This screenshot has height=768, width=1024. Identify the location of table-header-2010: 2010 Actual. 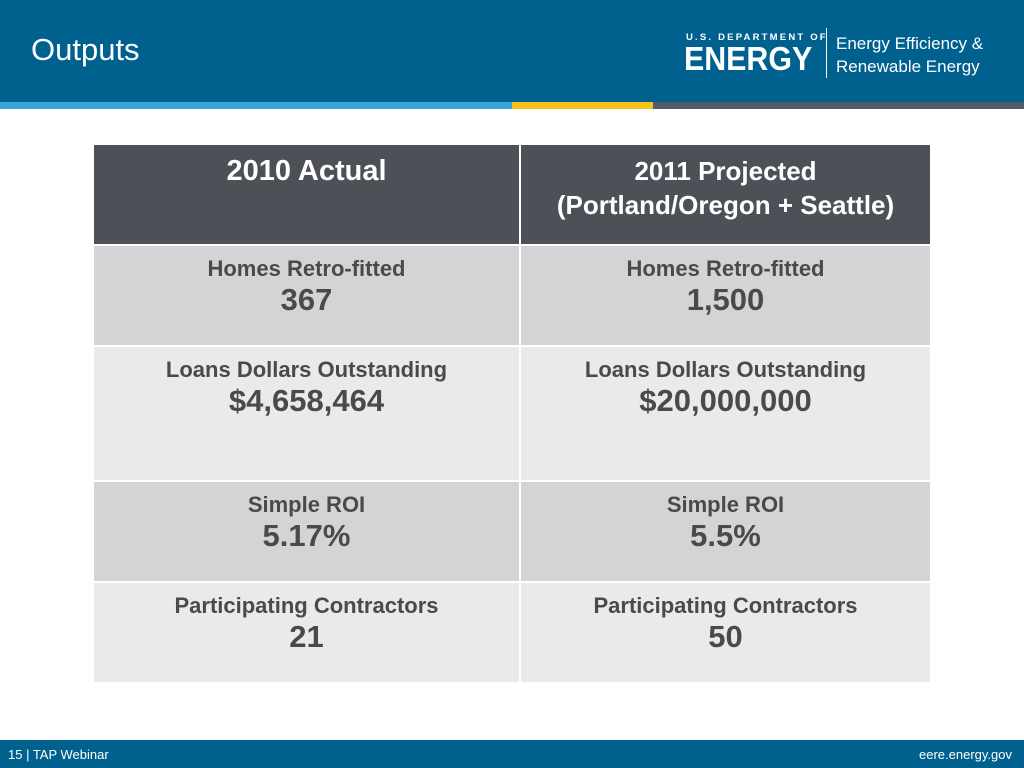
(306, 194).